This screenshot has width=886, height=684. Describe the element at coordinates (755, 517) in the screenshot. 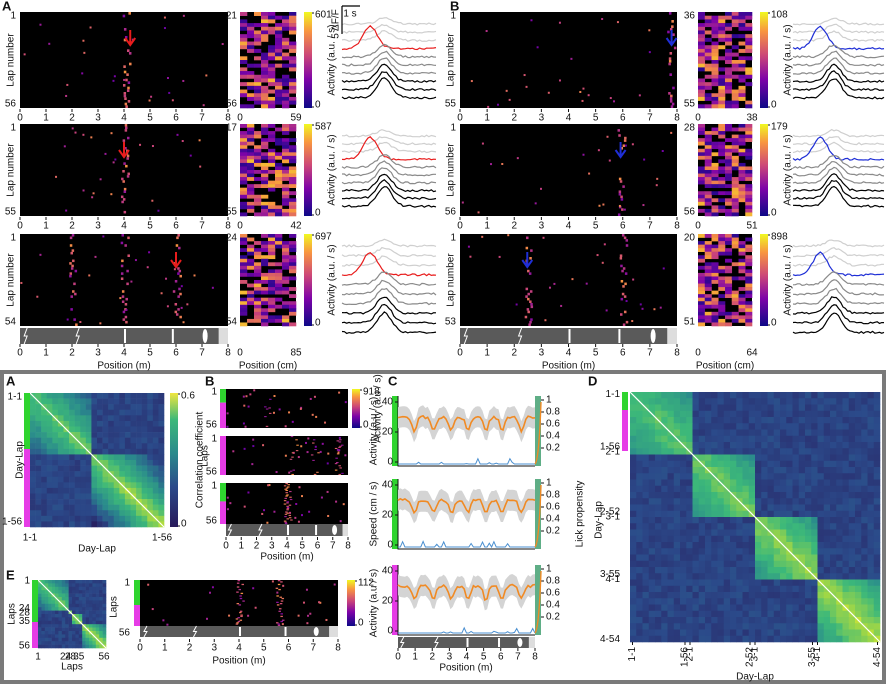

I see `diagonal` at that location.